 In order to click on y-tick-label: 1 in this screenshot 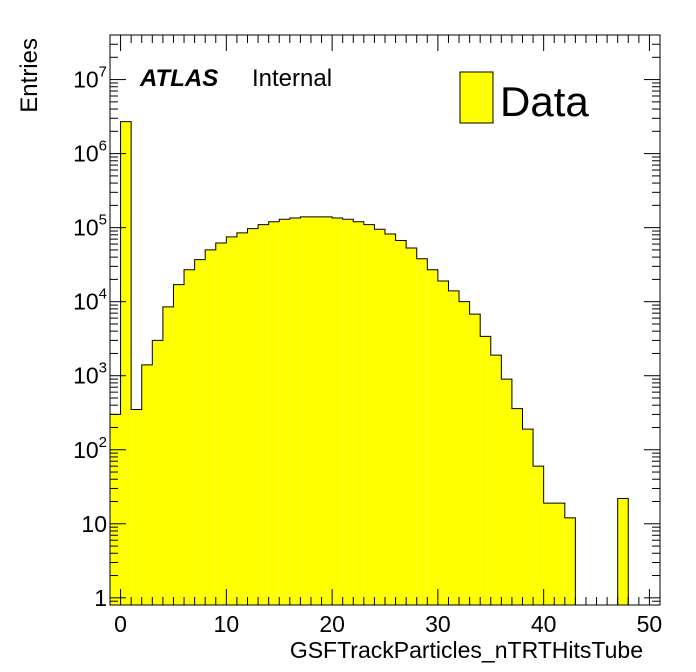, I will do `click(100, 598)`.